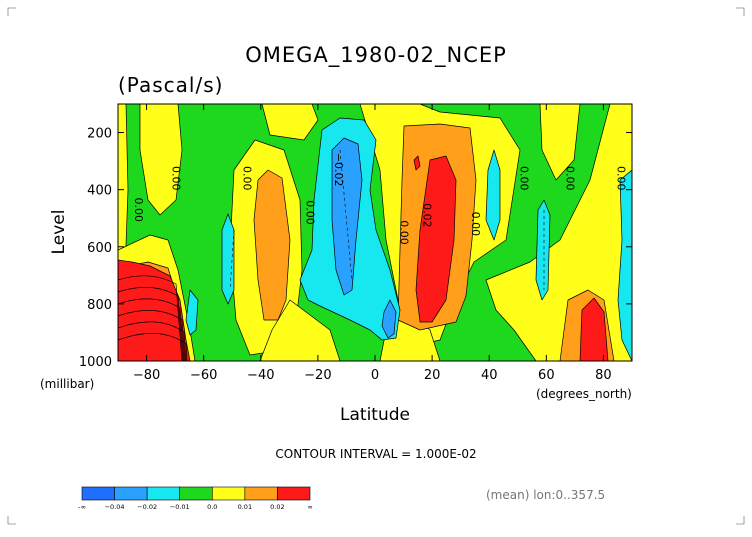  Describe the element at coordinates (603, 375) in the screenshot. I see `x-tick-label: 80` at that location.